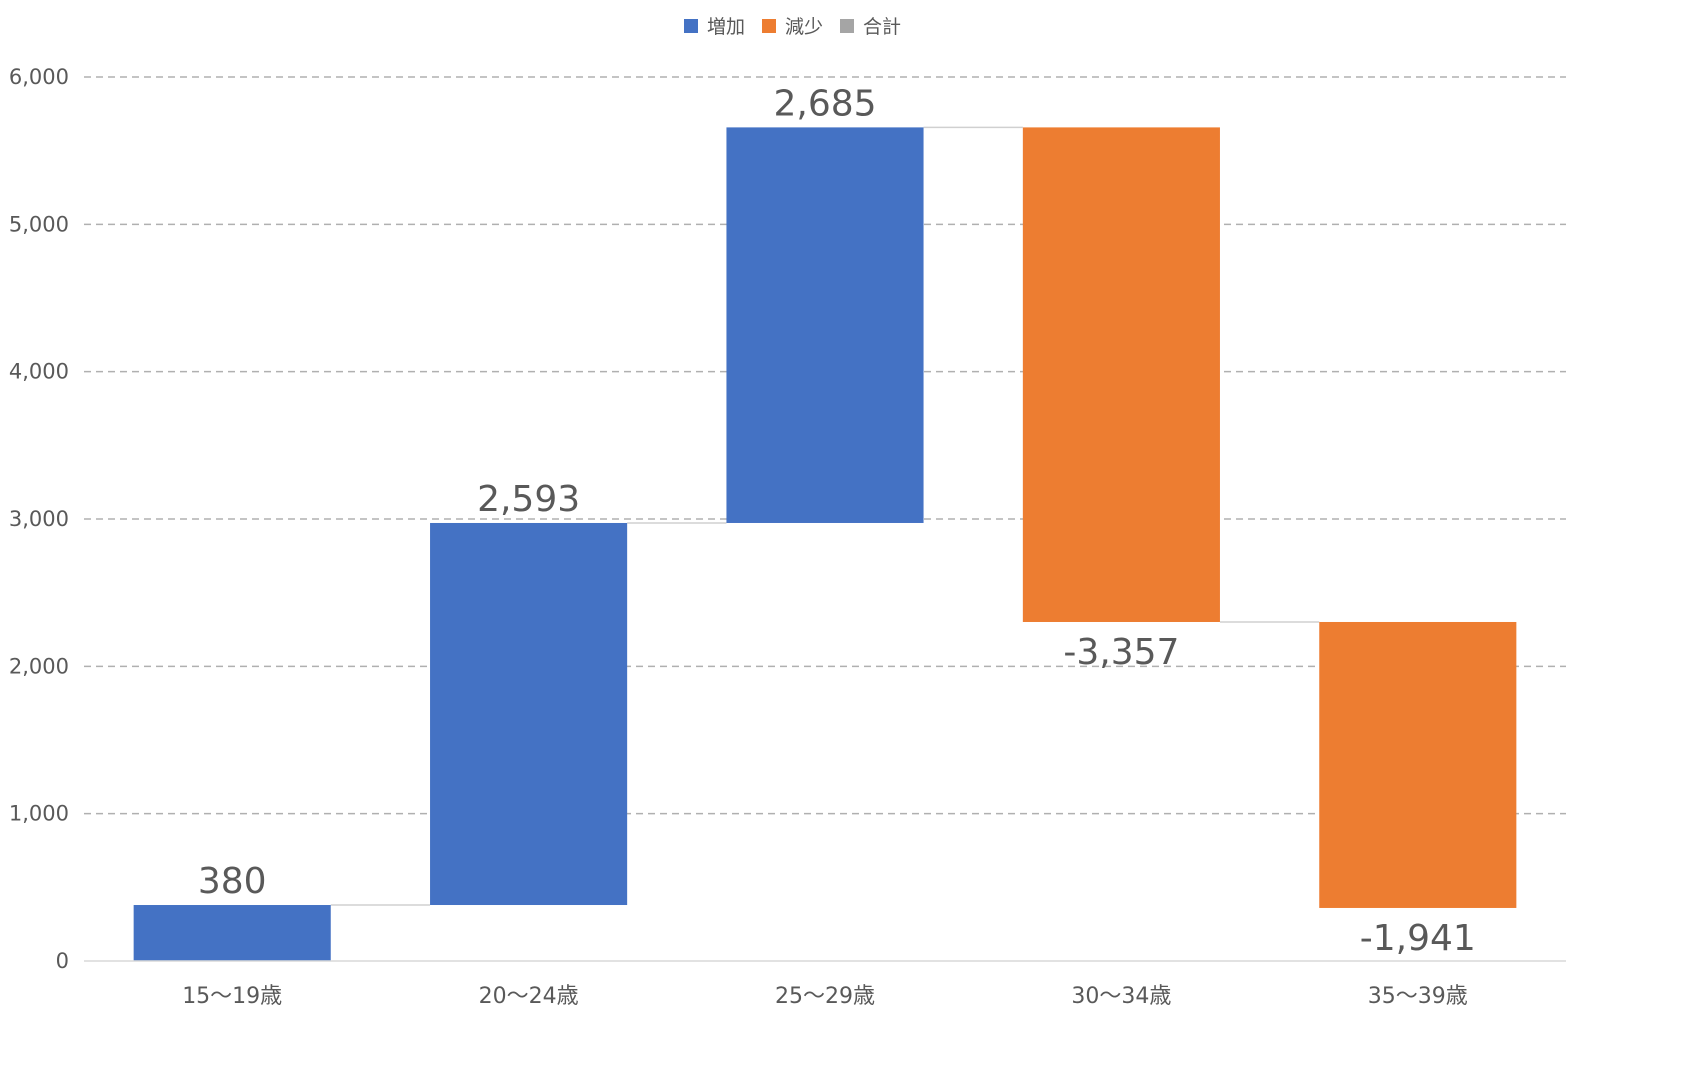 The width and height of the screenshot is (1691, 1092). I want to click on y-tick-label: 1,000, so click(39, 814).